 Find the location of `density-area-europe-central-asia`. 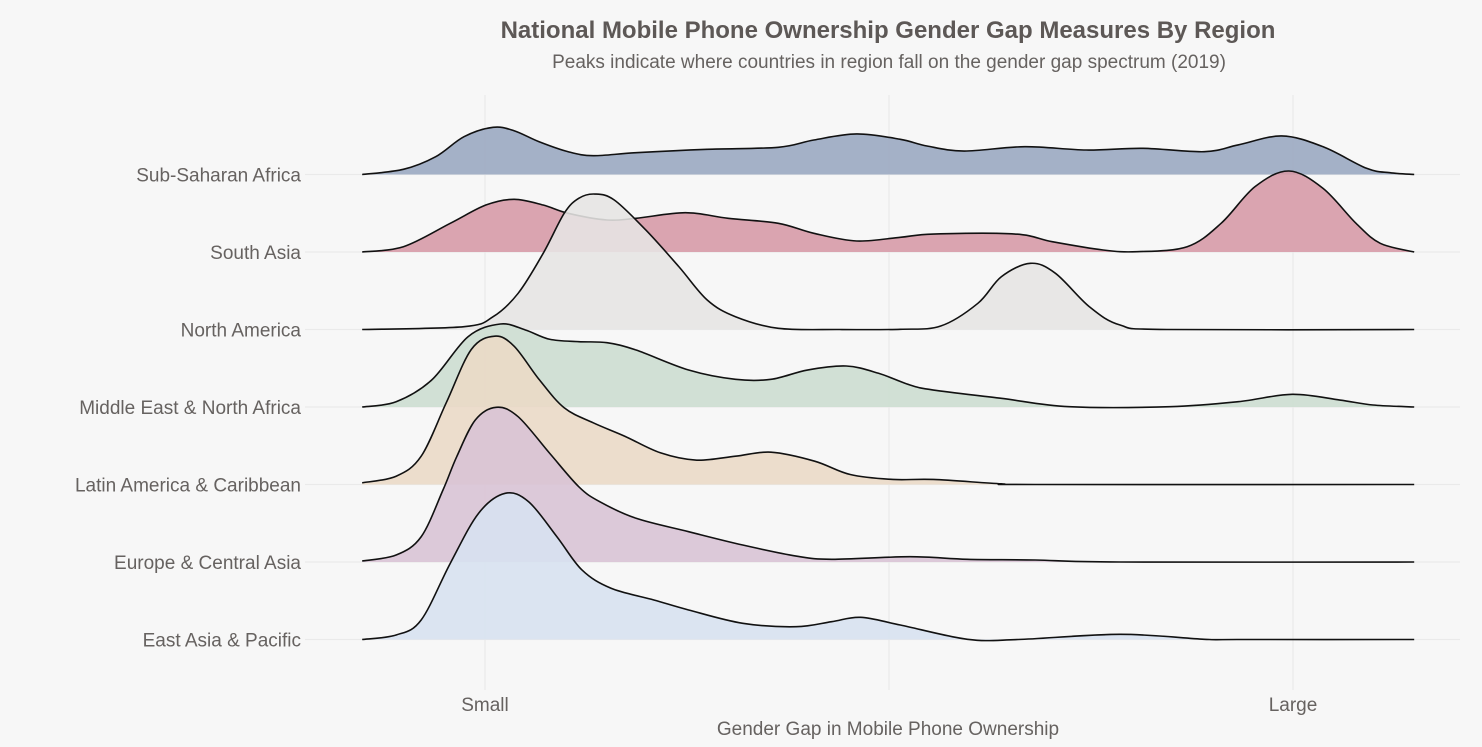

density-area-europe-central-asia is located at coordinates (888, 485).